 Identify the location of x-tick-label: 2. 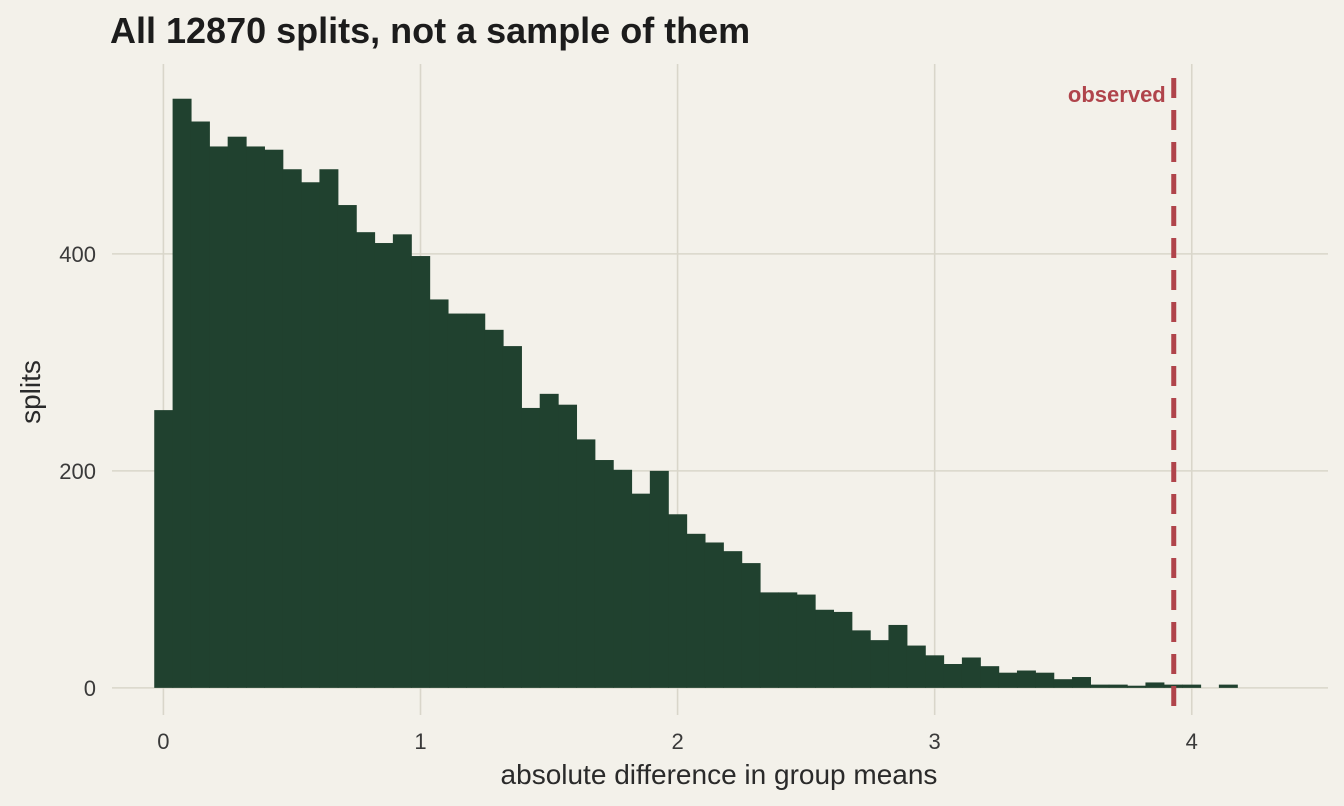
(677, 741).